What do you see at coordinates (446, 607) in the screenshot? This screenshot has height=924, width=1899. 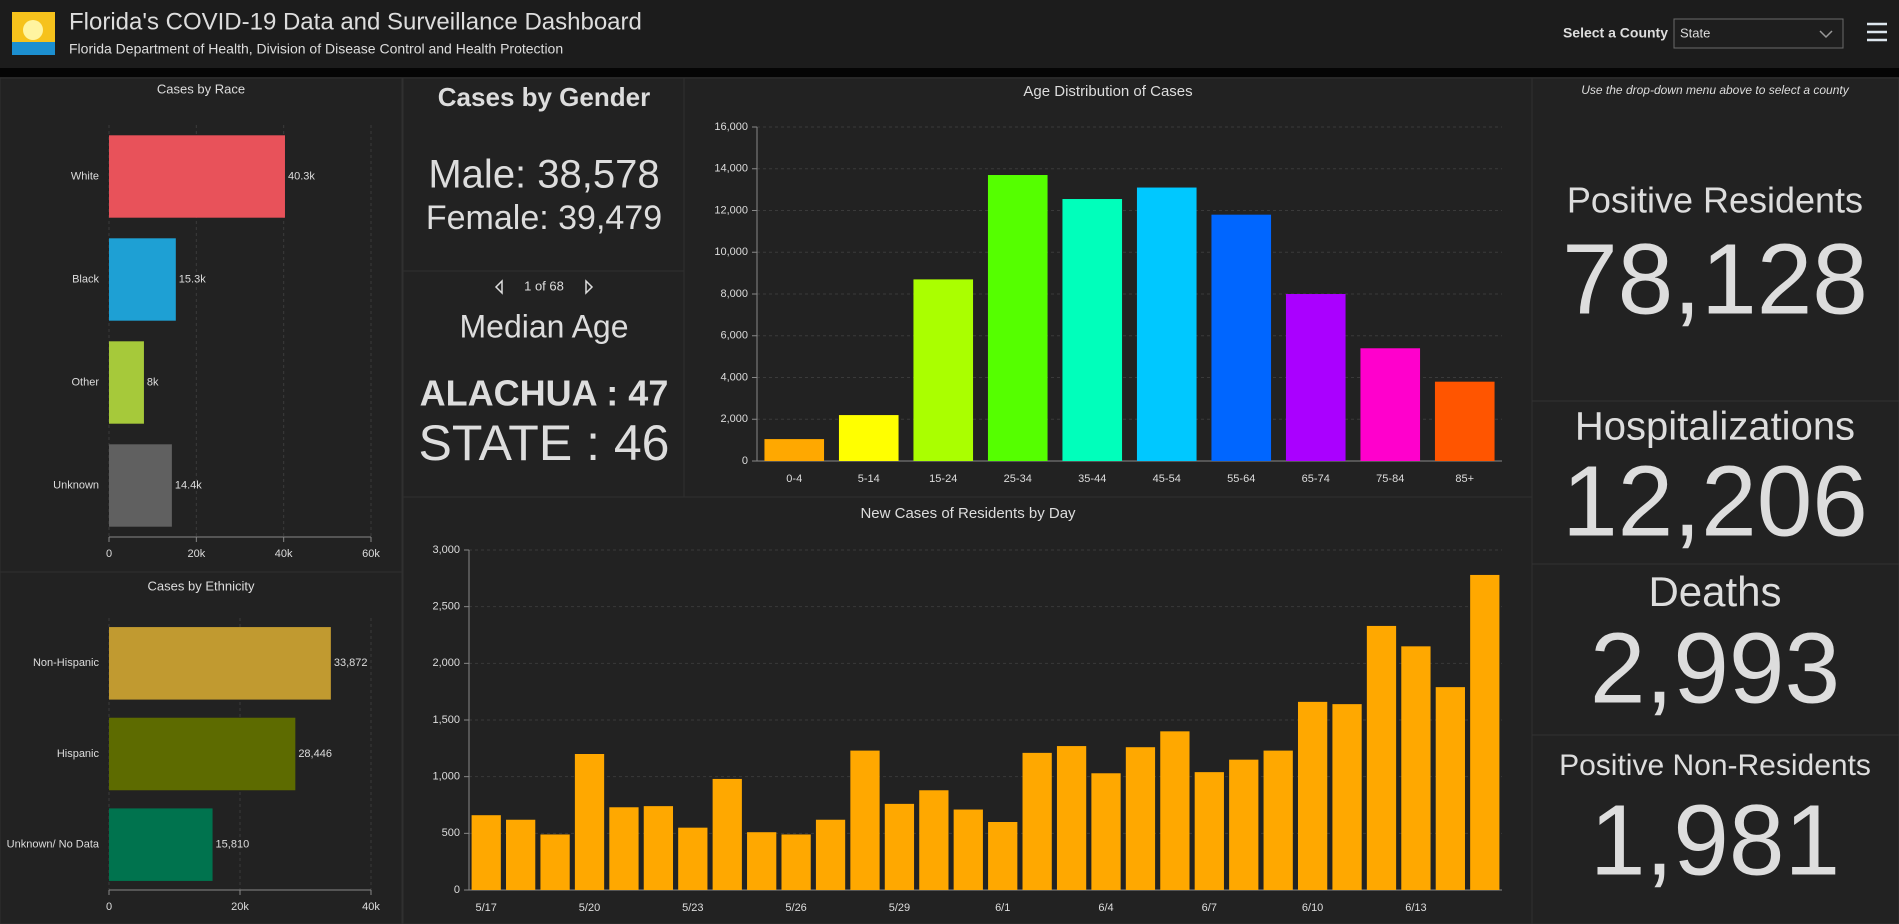 I see `y-tick-label: 2,500` at bounding box center [446, 607].